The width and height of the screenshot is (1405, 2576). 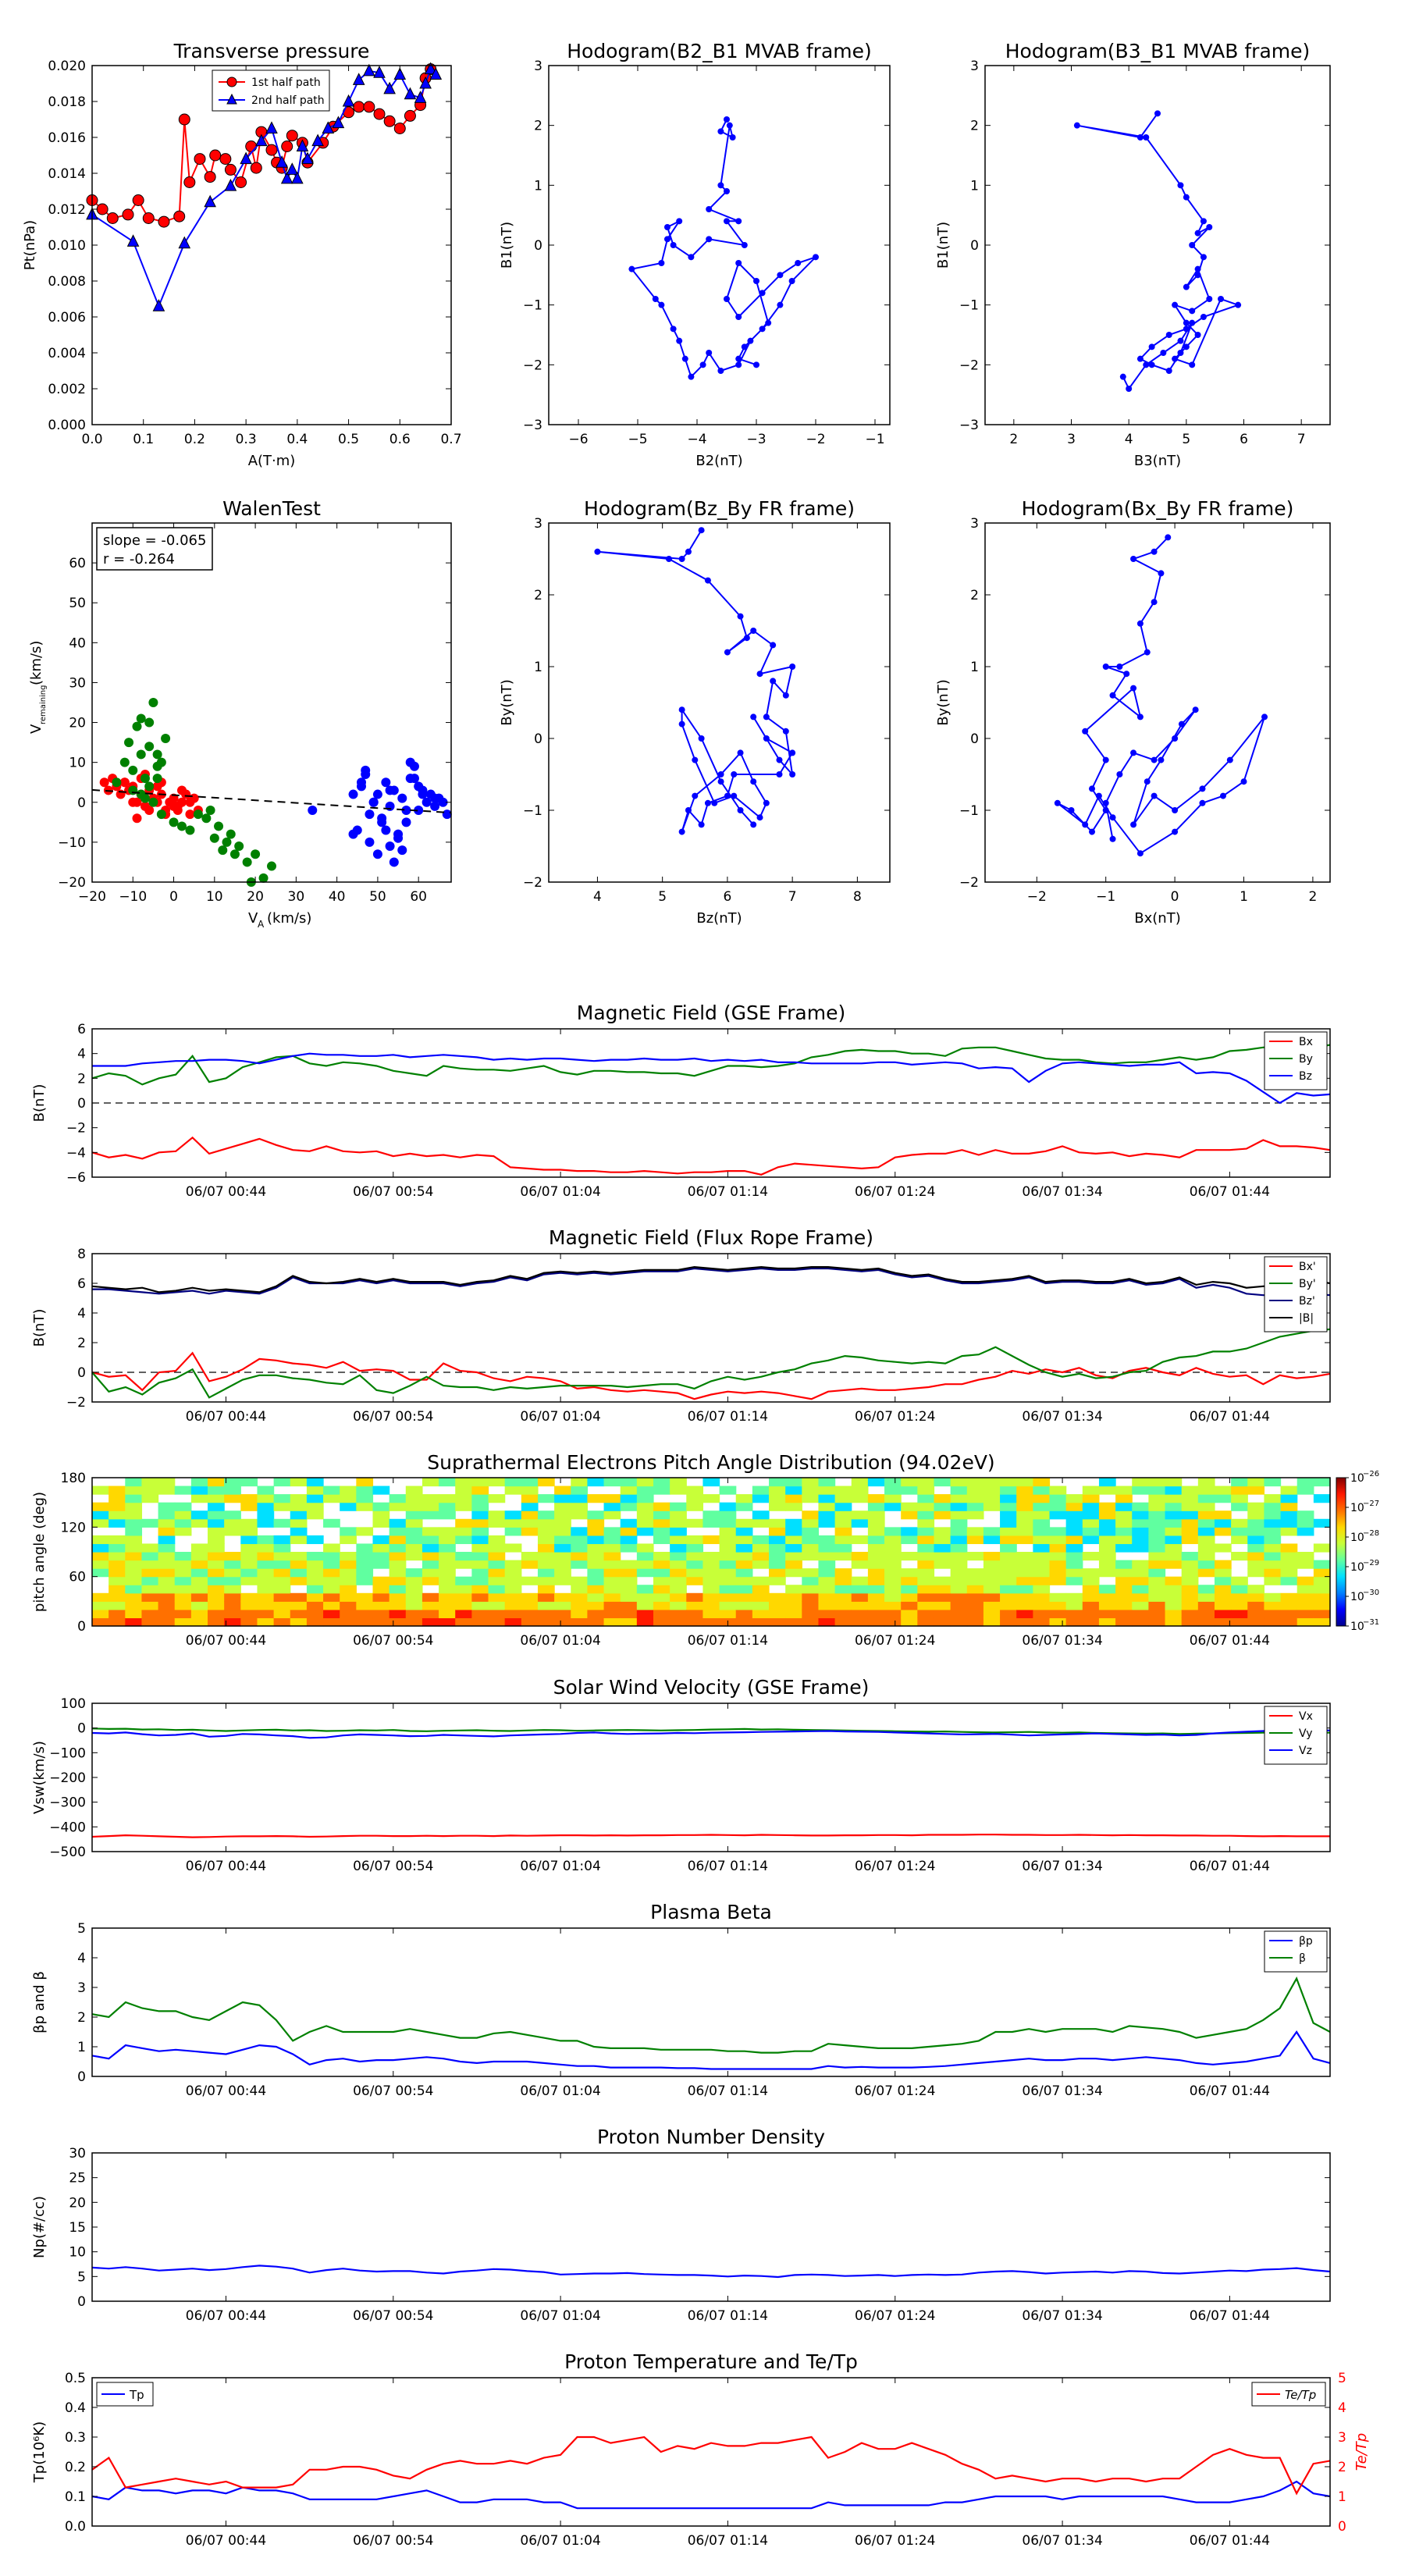 What do you see at coordinates (393, 2541) in the screenshot?
I see `x-tick-label: 06/07 00:54` at bounding box center [393, 2541].